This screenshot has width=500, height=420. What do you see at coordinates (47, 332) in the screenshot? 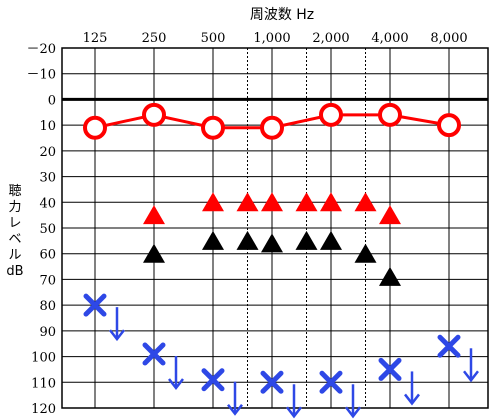
I see `y-tick-label: 90` at bounding box center [47, 332].